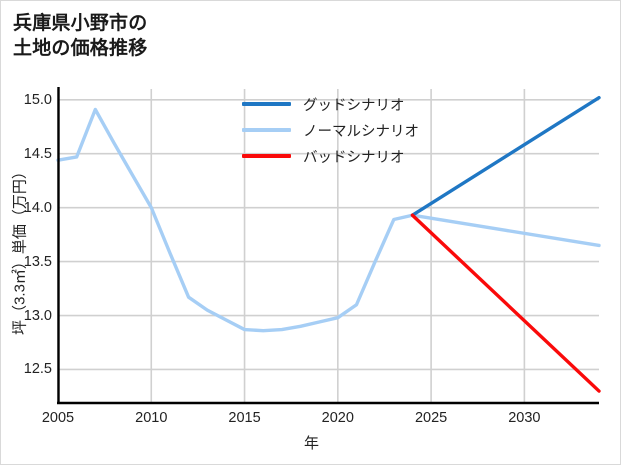 This screenshot has width=621, height=465. Describe the element at coordinates (354, 105) in the screenshot. I see `legend-item-label: グッドシナリオ` at that location.